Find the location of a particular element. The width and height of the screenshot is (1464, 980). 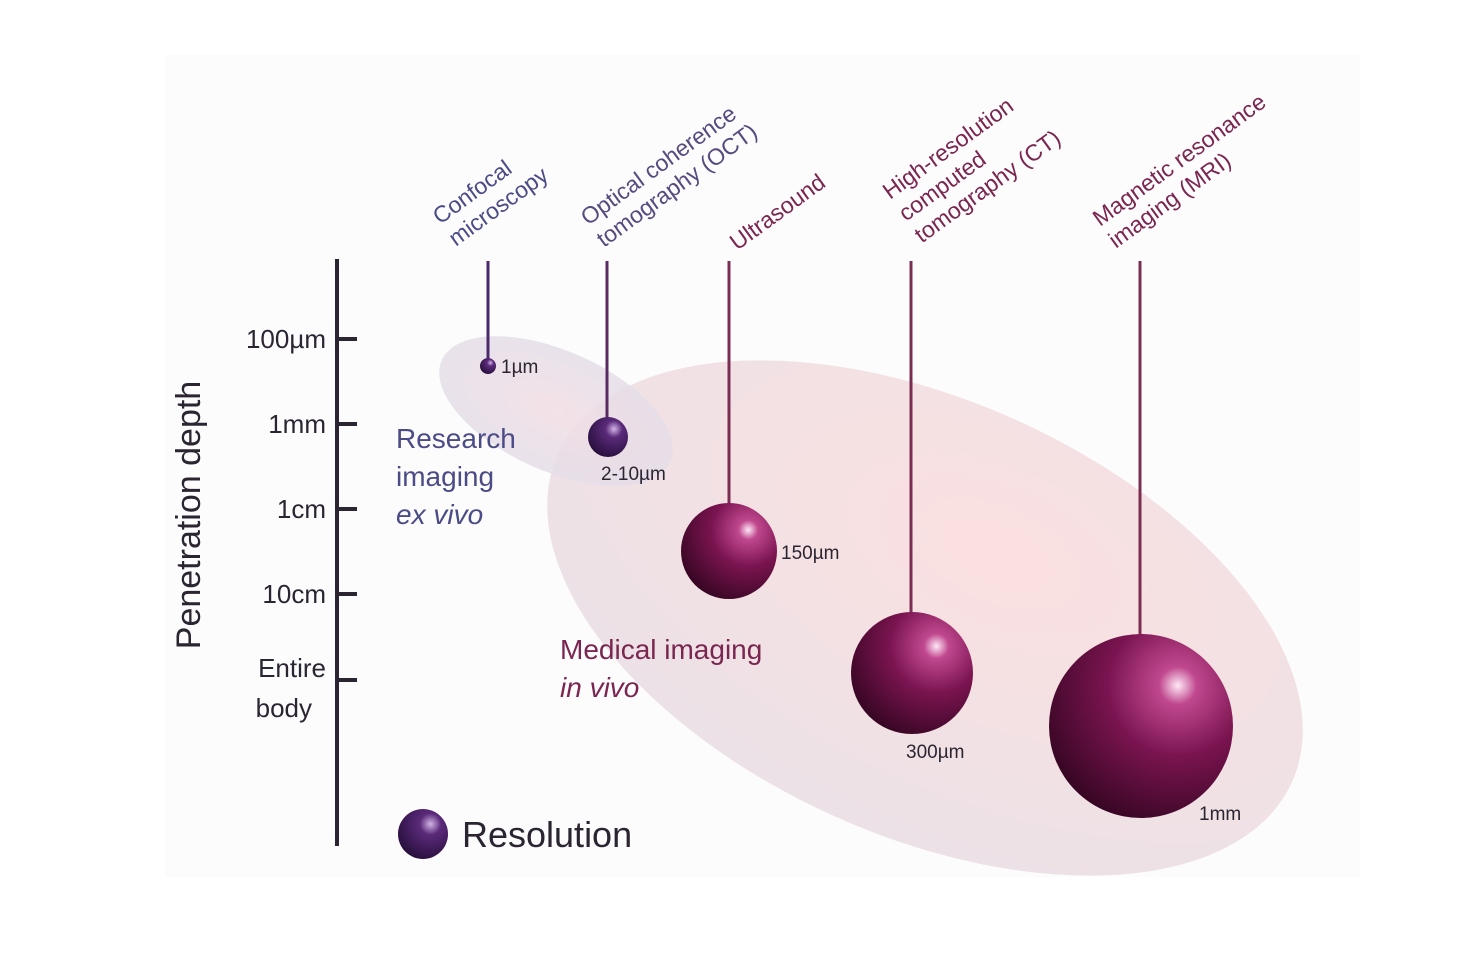

research-region-label-2: imaging is located at coordinates (445, 476).